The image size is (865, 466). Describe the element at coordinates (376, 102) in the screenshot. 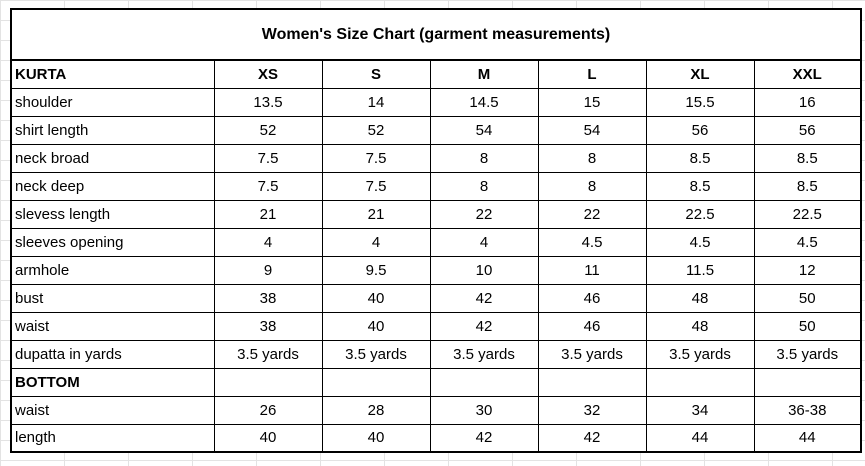

I see `table-cell: 14` at that location.